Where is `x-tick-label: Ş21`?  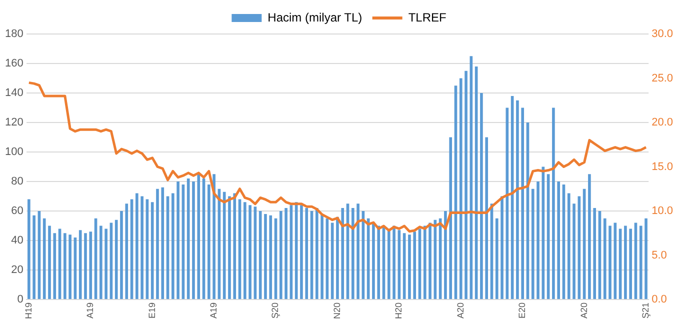 x-tick-label: Ş21 is located at coordinates (645, 310).